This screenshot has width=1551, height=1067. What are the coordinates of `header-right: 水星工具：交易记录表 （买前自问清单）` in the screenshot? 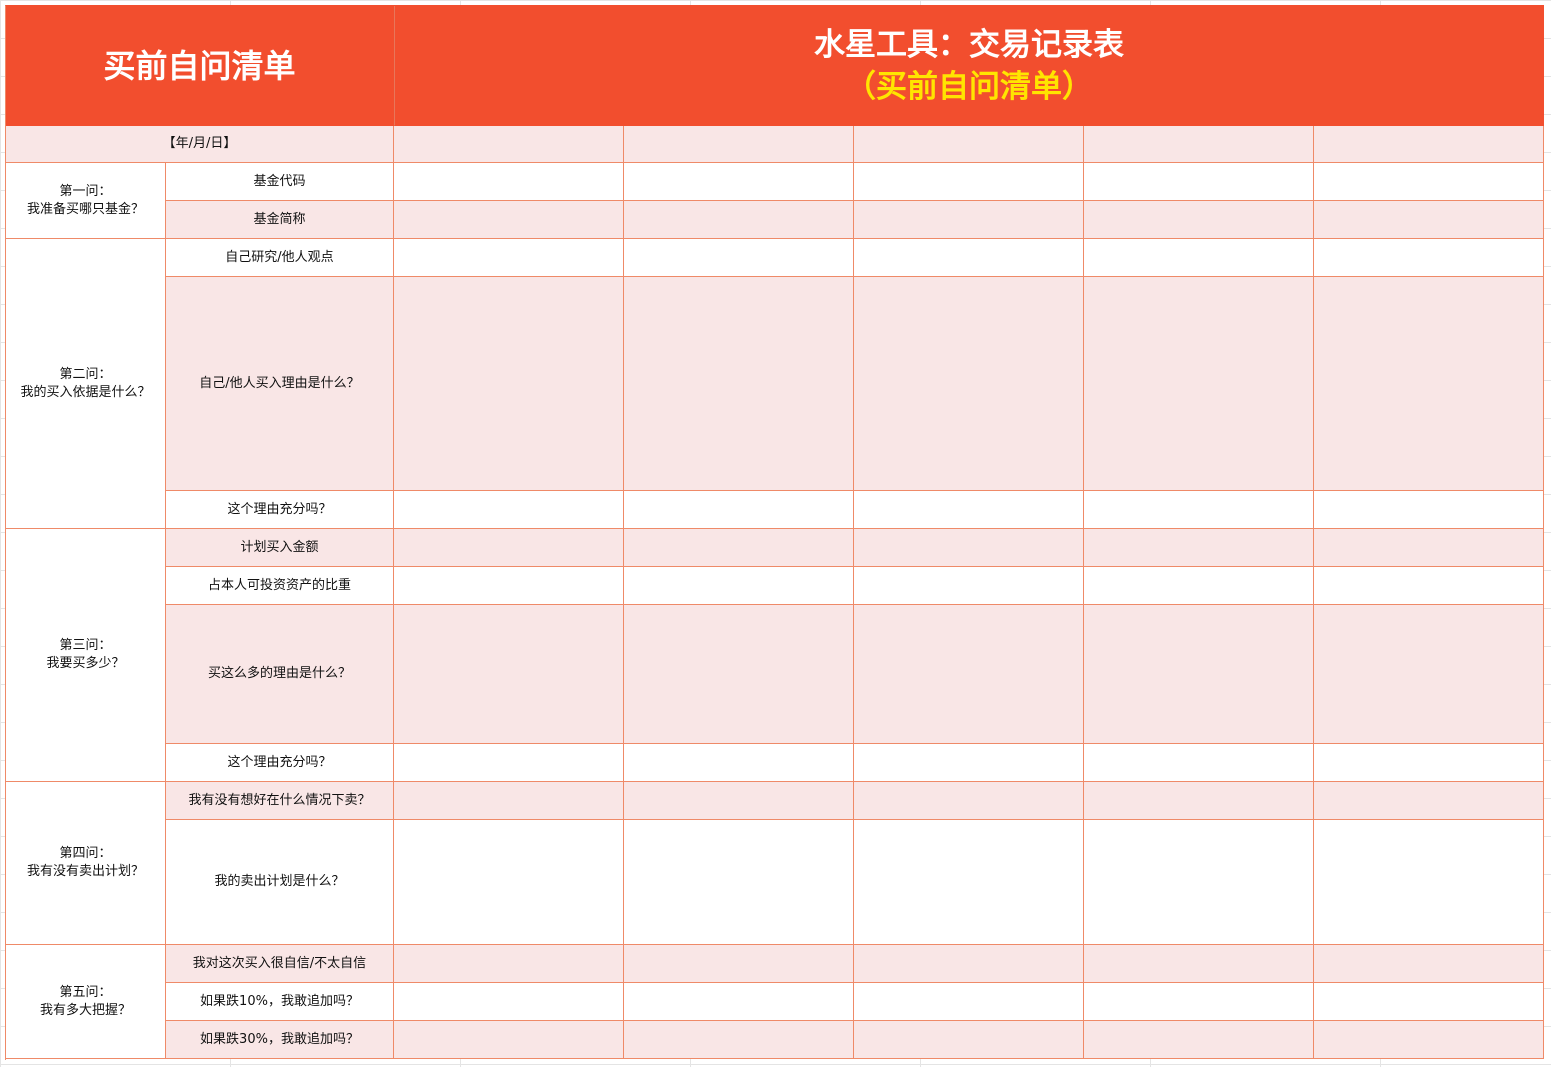 It's located at (969, 66).